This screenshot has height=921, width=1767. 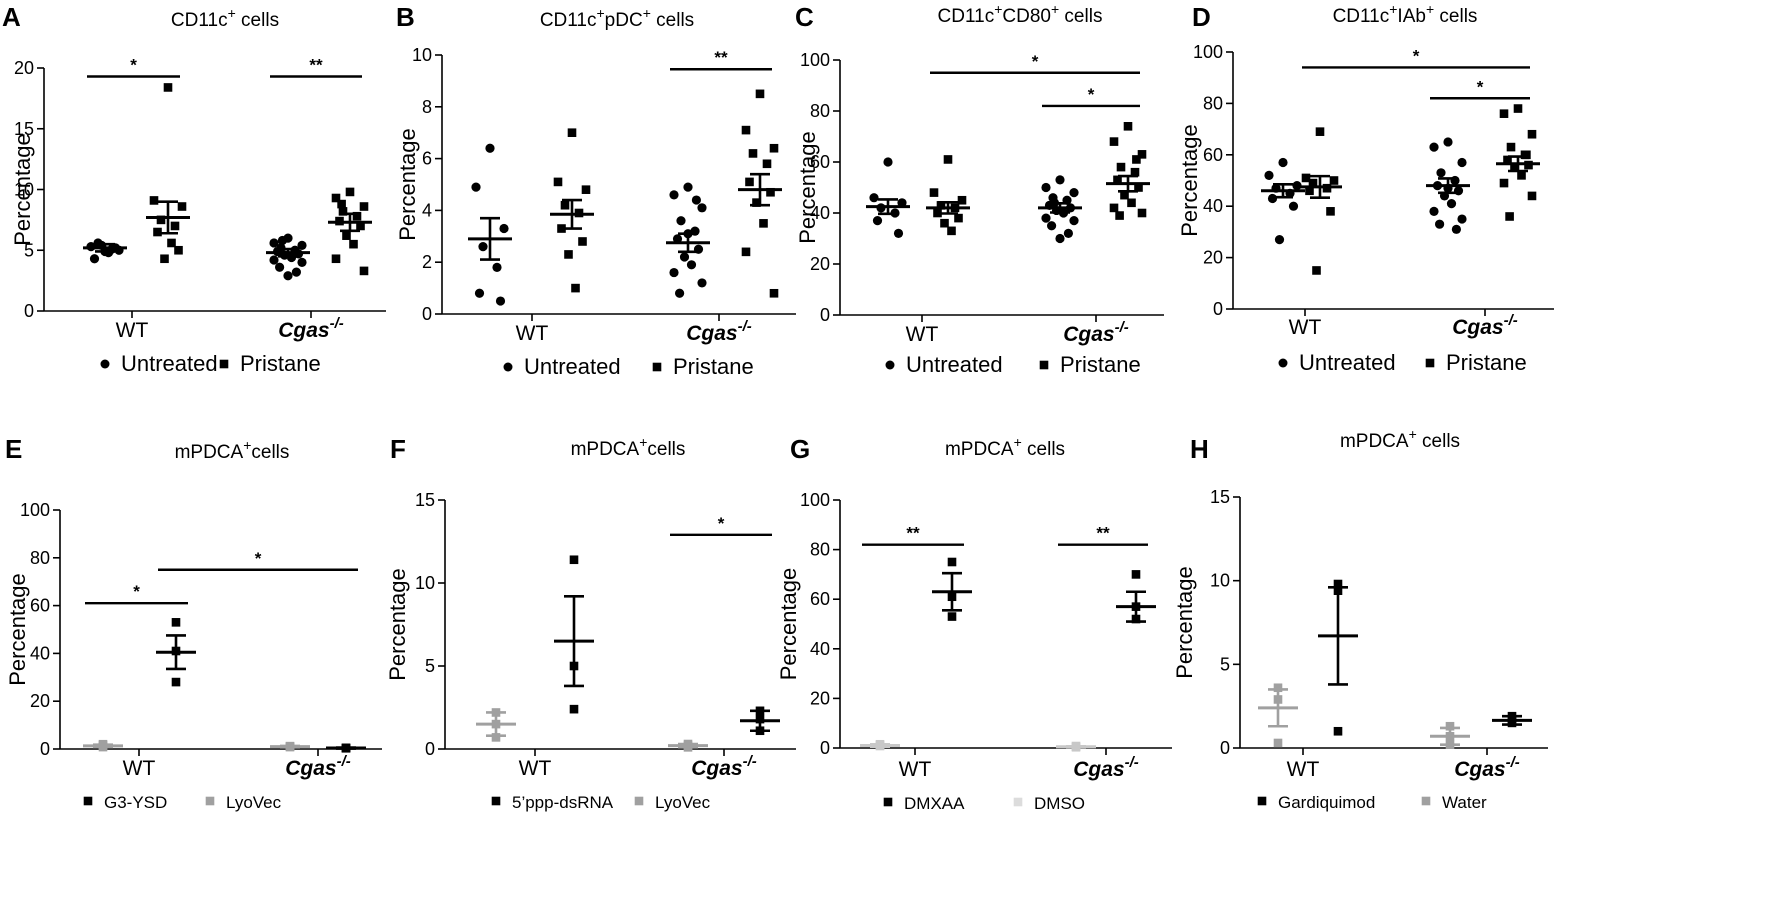 I want to click on legend-label: Pristane, so click(x=280, y=363).